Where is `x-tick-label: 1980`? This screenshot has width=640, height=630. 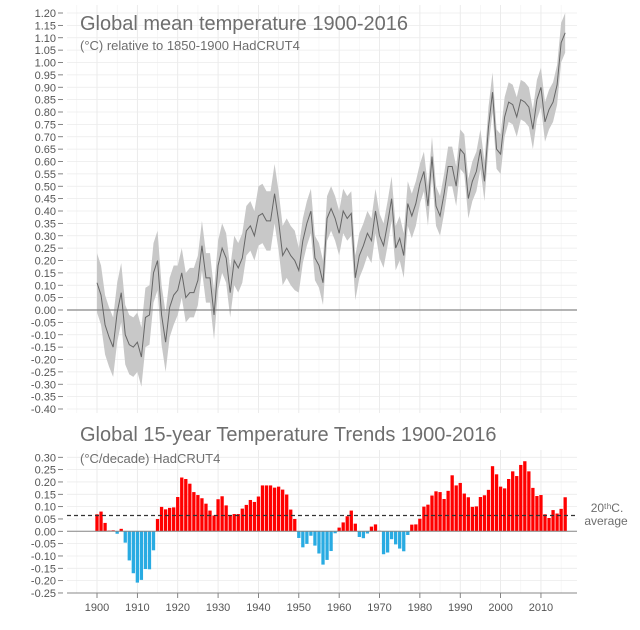 x-tick-label: 1980 is located at coordinates (420, 608).